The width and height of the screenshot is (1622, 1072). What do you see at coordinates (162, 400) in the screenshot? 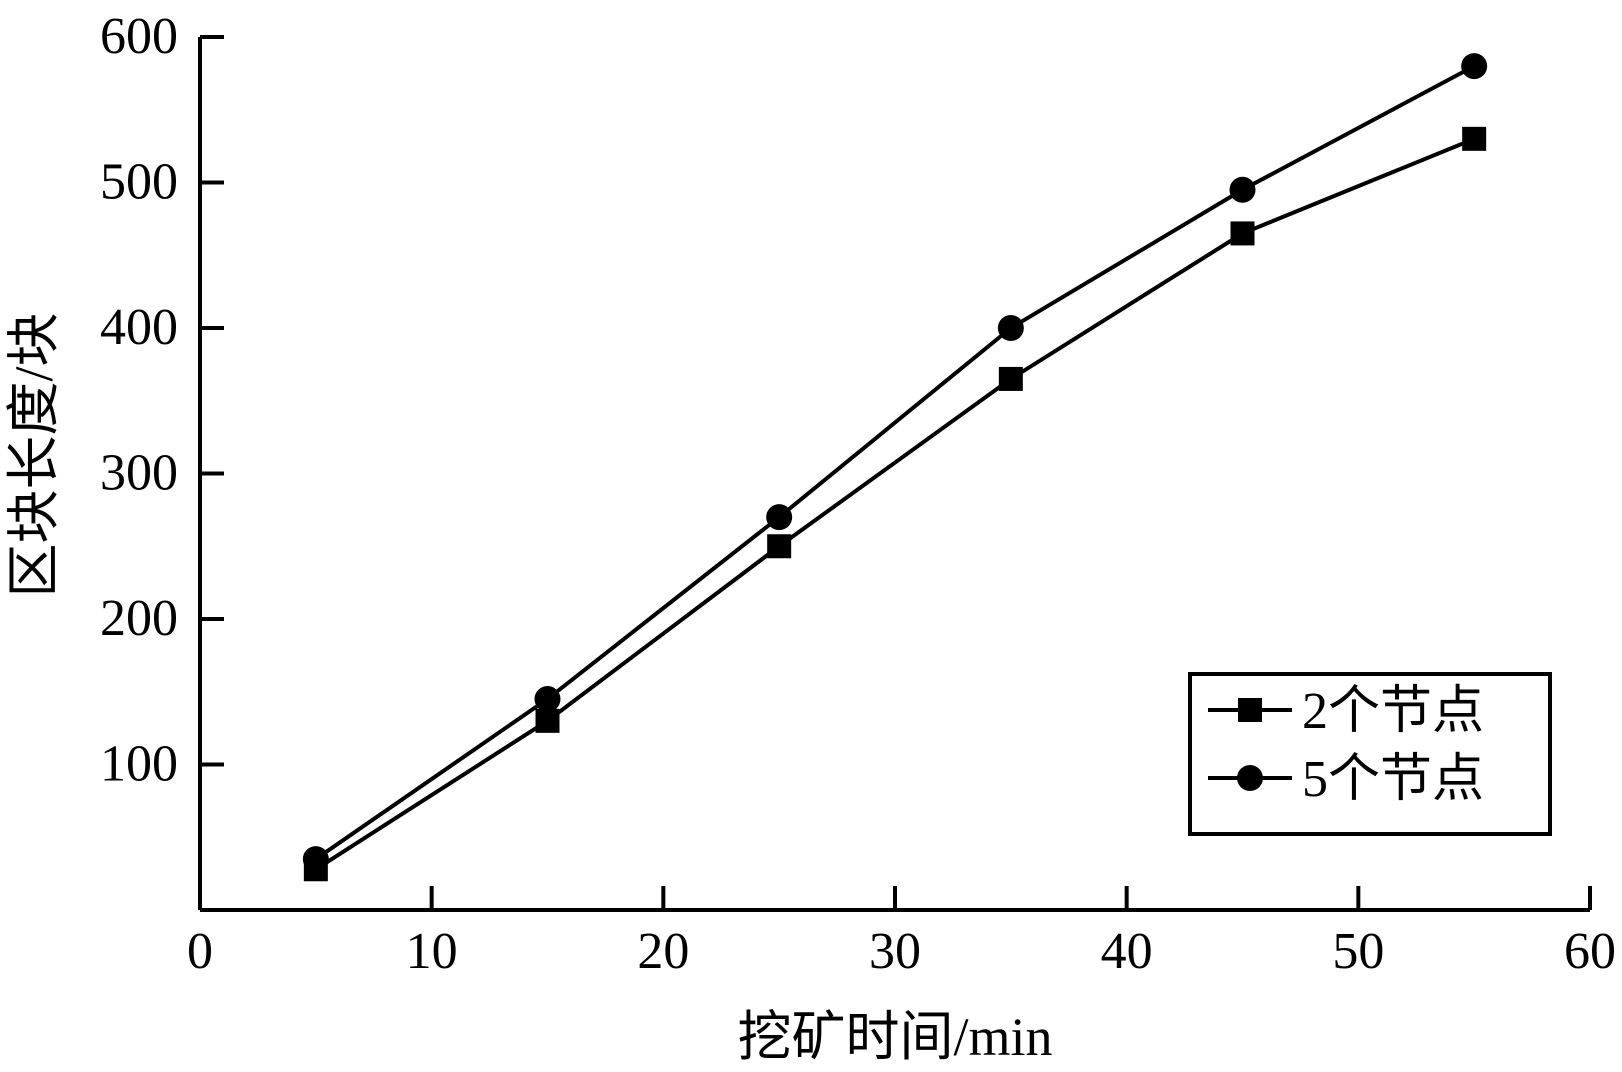
I see `y-ticks: 100 200 300 400 500 600` at bounding box center [162, 400].